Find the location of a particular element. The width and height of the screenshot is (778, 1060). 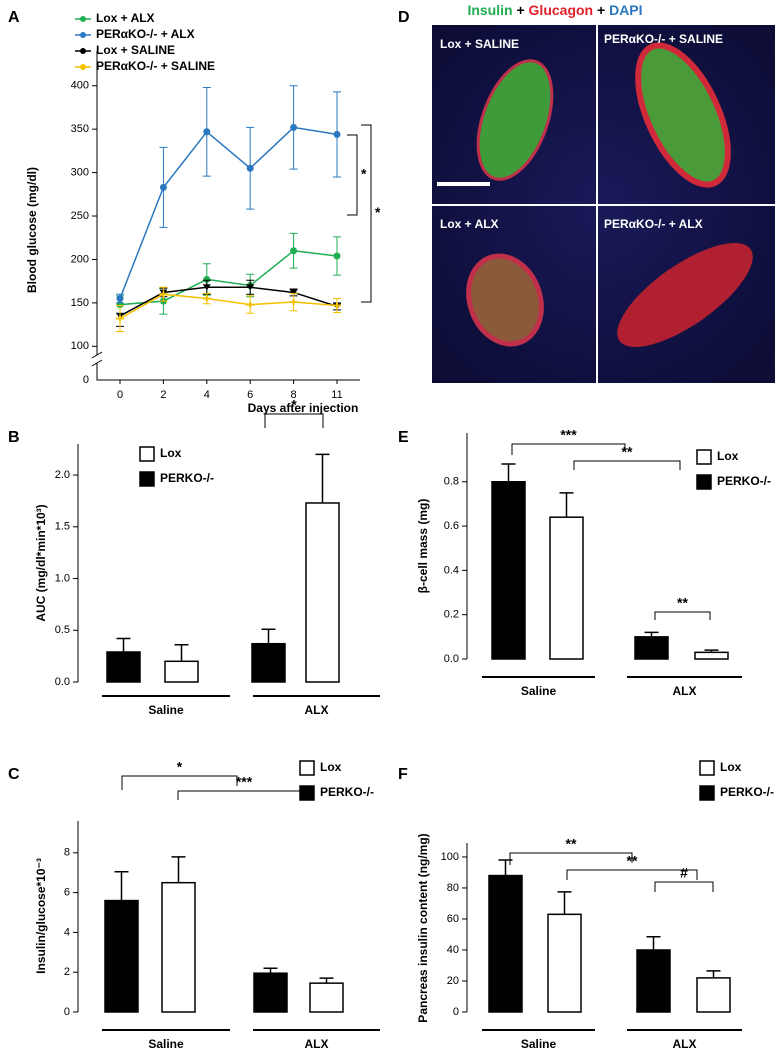

y-tick-label: 2 is located at coordinates (67, 972).